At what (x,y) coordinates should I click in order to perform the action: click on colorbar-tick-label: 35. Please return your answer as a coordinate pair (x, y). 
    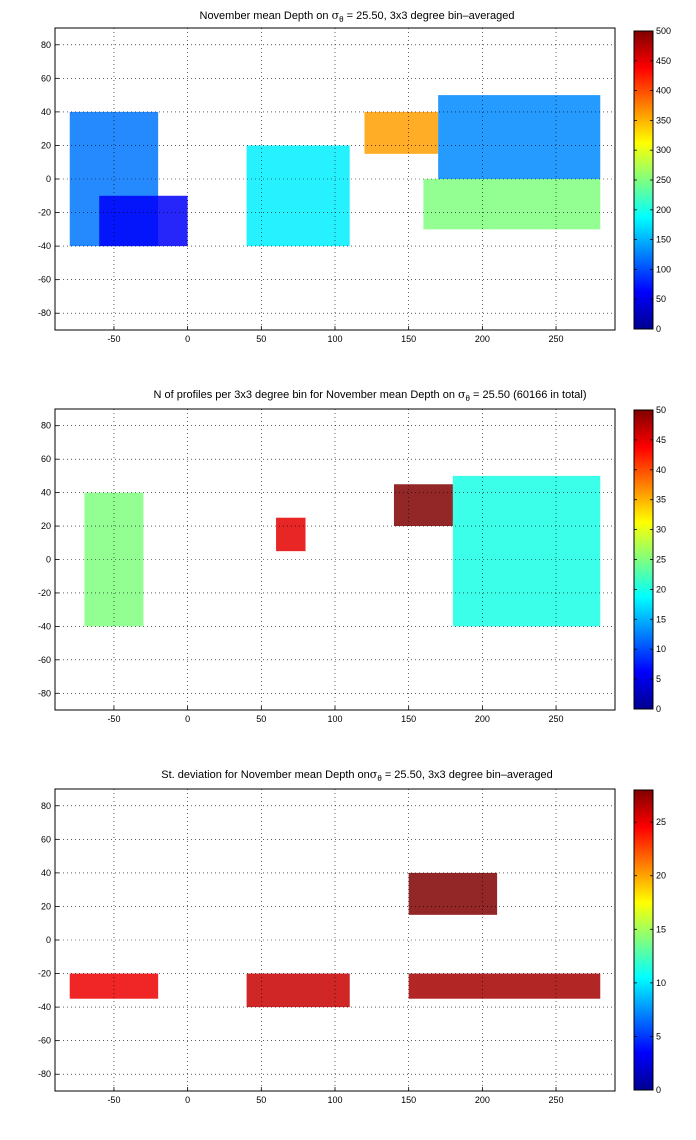
    Looking at the image, I should click on (661, 500).